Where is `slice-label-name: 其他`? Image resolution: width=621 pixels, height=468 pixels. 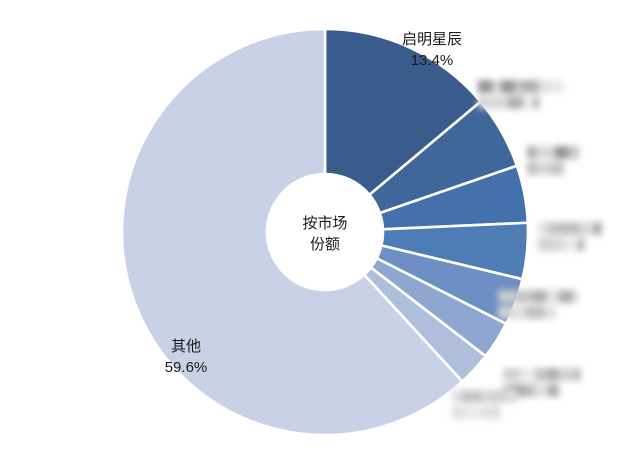
slice-label-name: 其他 is located at coordinates (186, 346).